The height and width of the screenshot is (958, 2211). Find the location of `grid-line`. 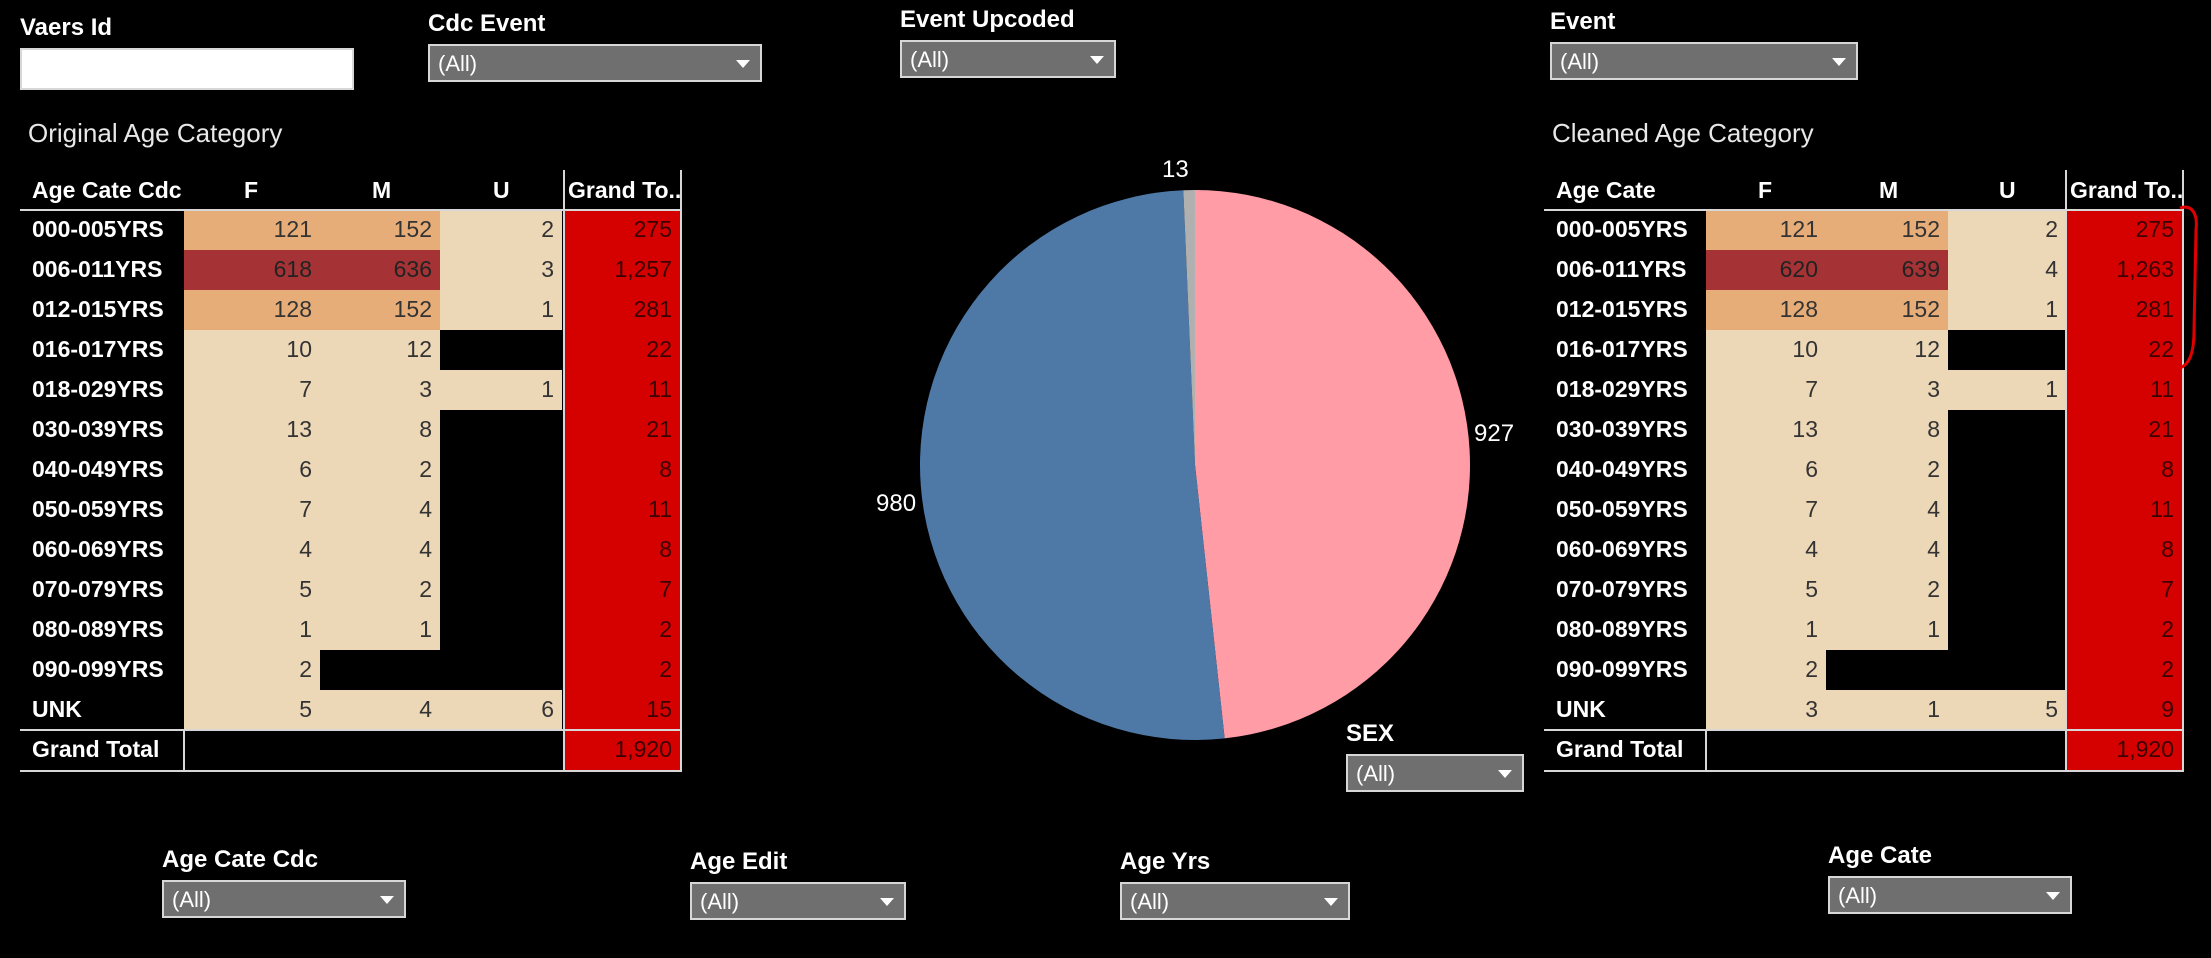

grid-line is located at coordinates (1864, 730).